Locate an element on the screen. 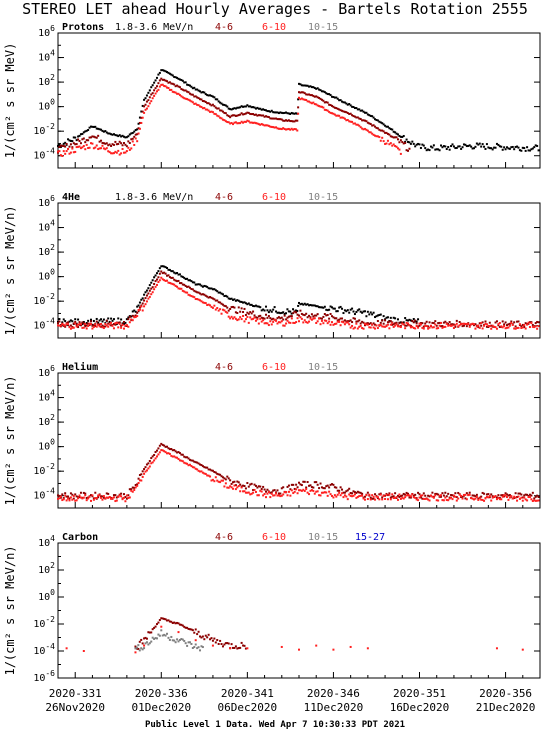 The width and height of the screenshot is (550, 735). y-tick-label: 102 is located at coordinates (46, 250).